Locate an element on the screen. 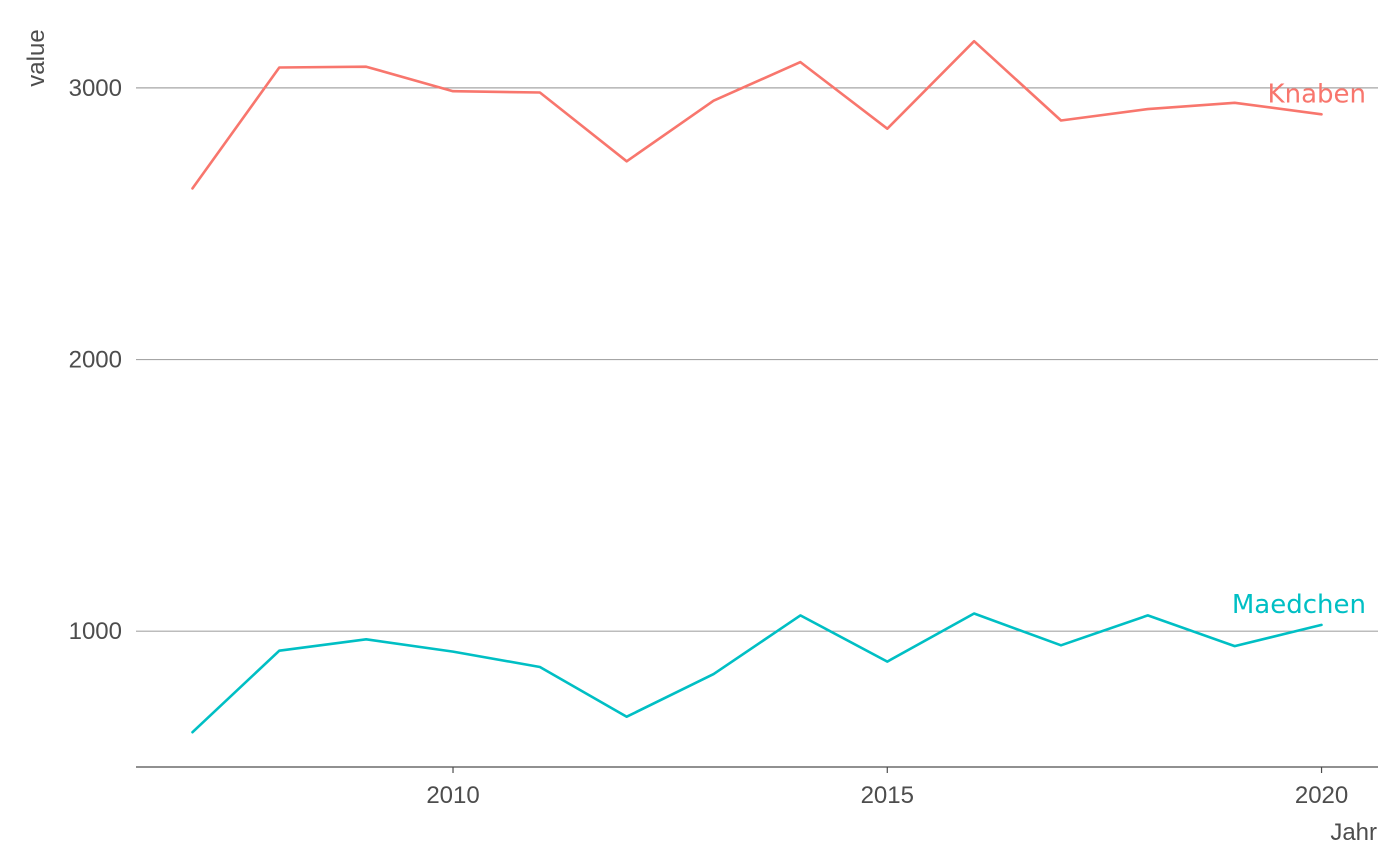 The image size is (1400, 865). y-tick-label-3000: 3000 is located at coordinates (95, 88).